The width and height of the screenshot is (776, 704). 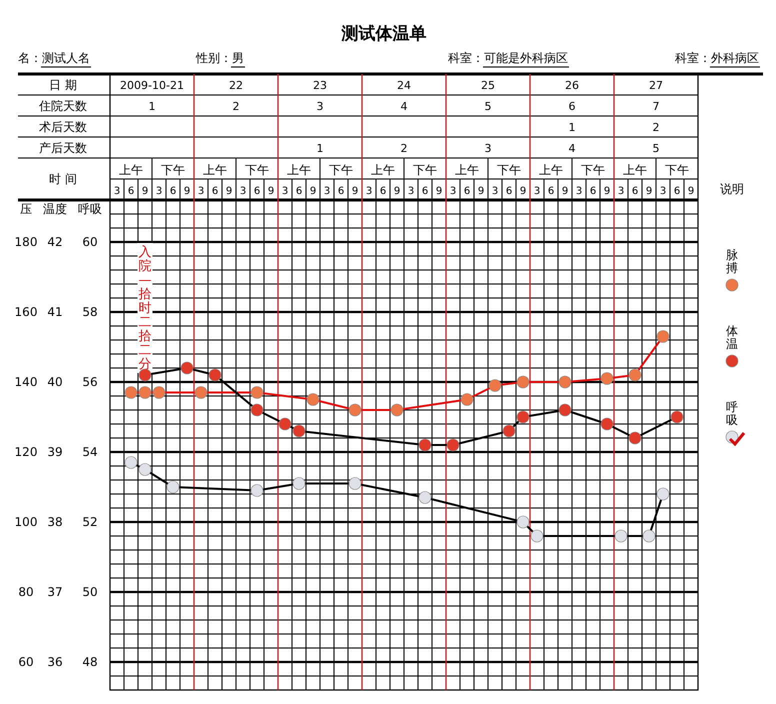 I want to click on y-tick-label: 42, so click(x=55, y=242).